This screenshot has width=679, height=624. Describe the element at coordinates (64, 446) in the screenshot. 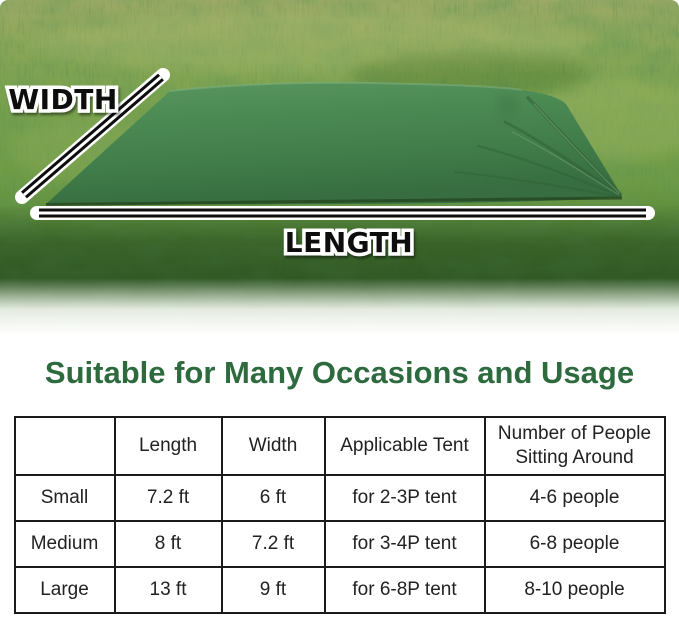

I see `header-cell-size` at that location.